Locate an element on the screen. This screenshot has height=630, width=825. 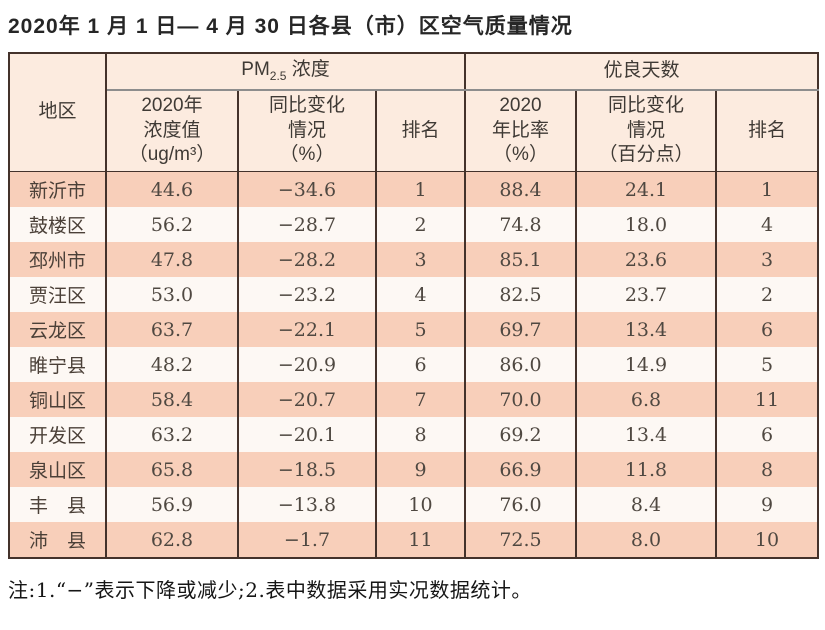
region-cell: 云龙区 is located at coordinates (57, 329).